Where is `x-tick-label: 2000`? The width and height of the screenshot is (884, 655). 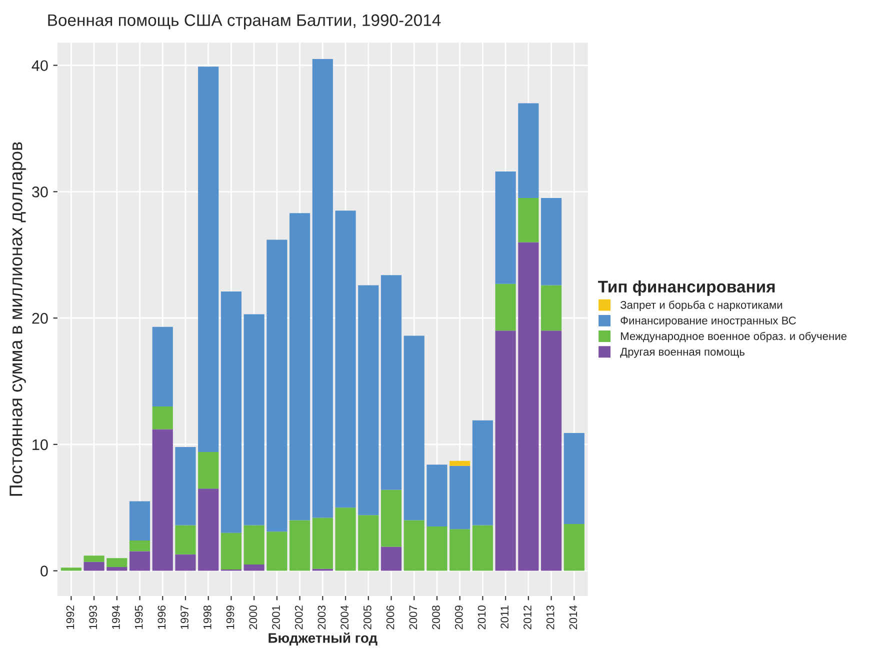 x-tick-label: 2000 is located at coordinates (253, 618).